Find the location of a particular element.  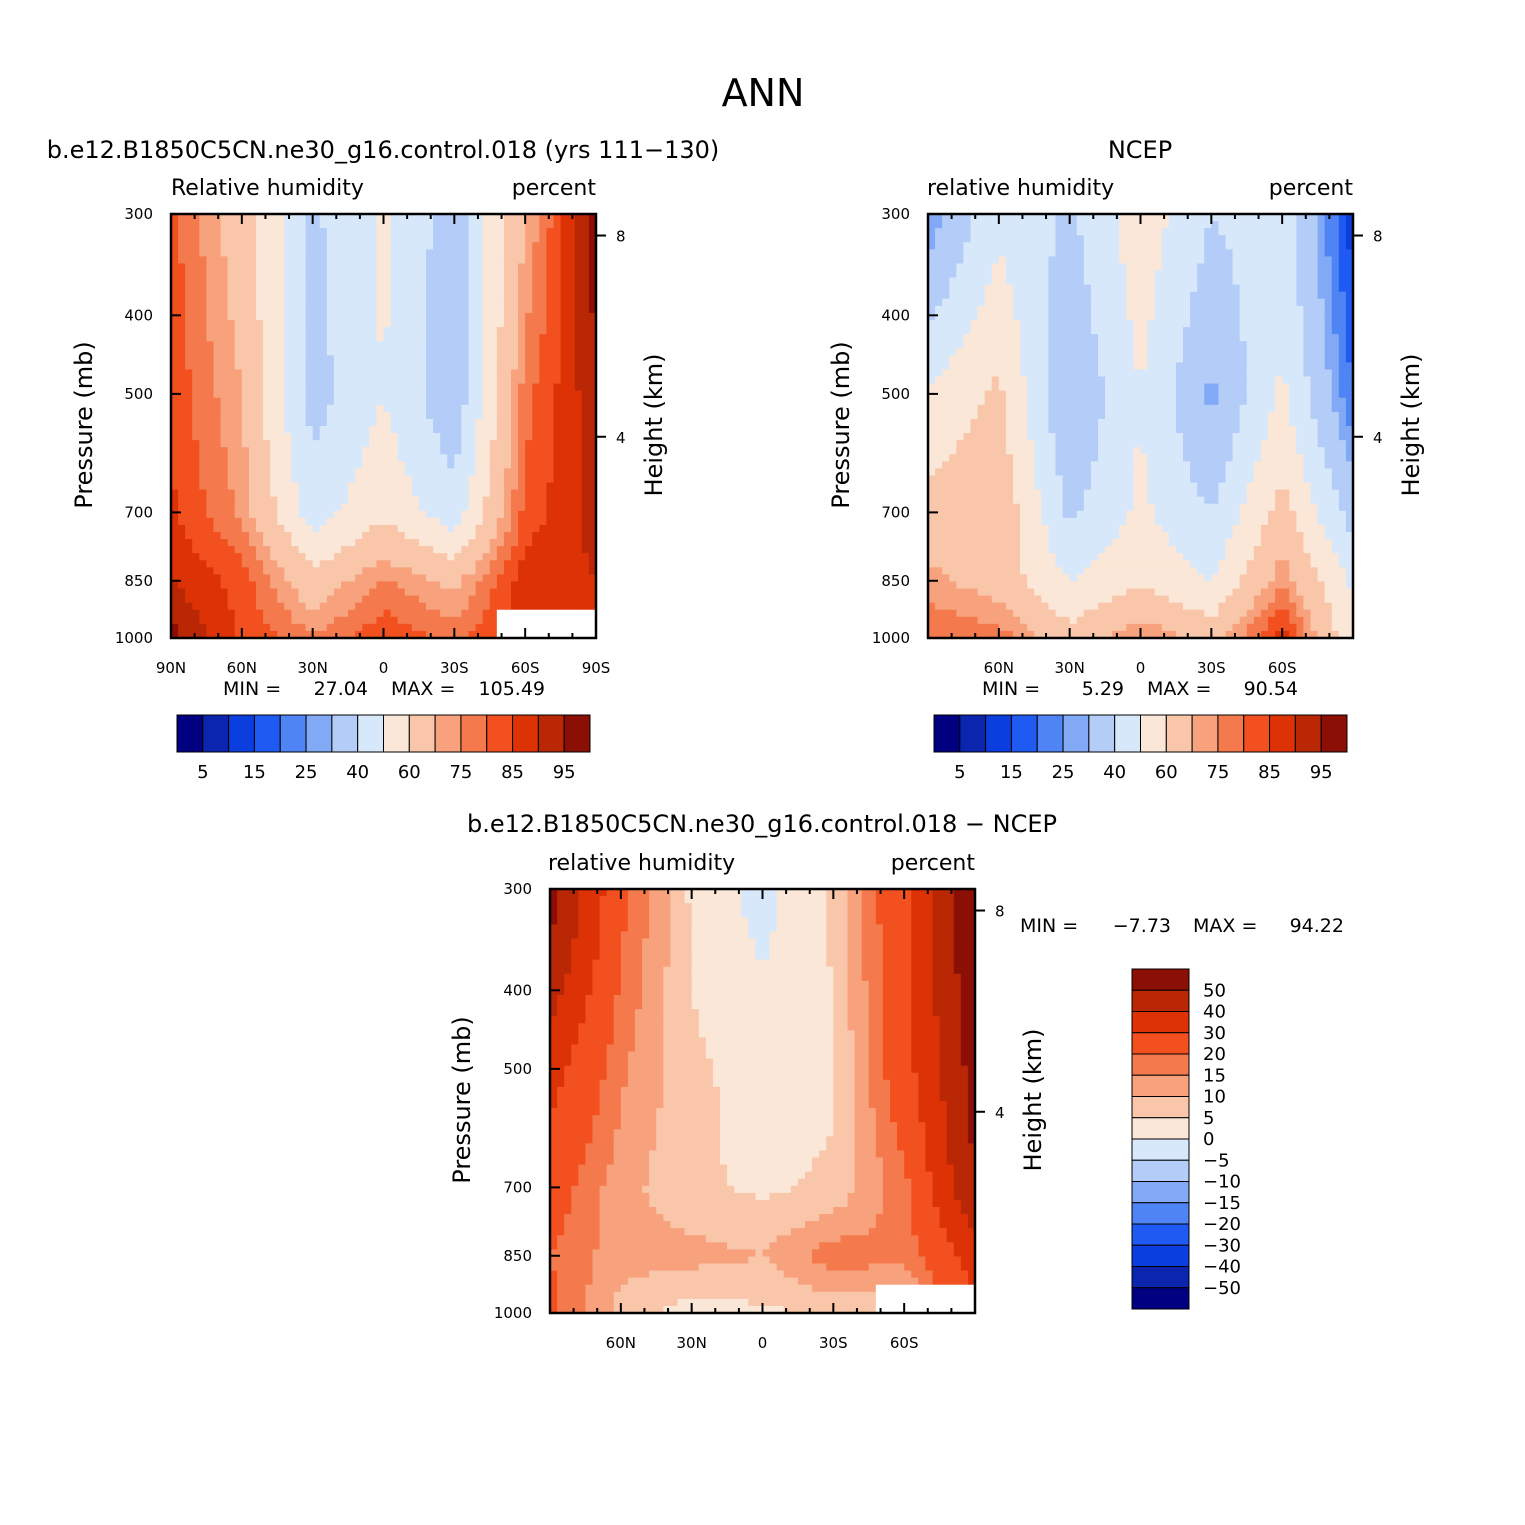

units-label: percent is located at coordinates (554, 188).